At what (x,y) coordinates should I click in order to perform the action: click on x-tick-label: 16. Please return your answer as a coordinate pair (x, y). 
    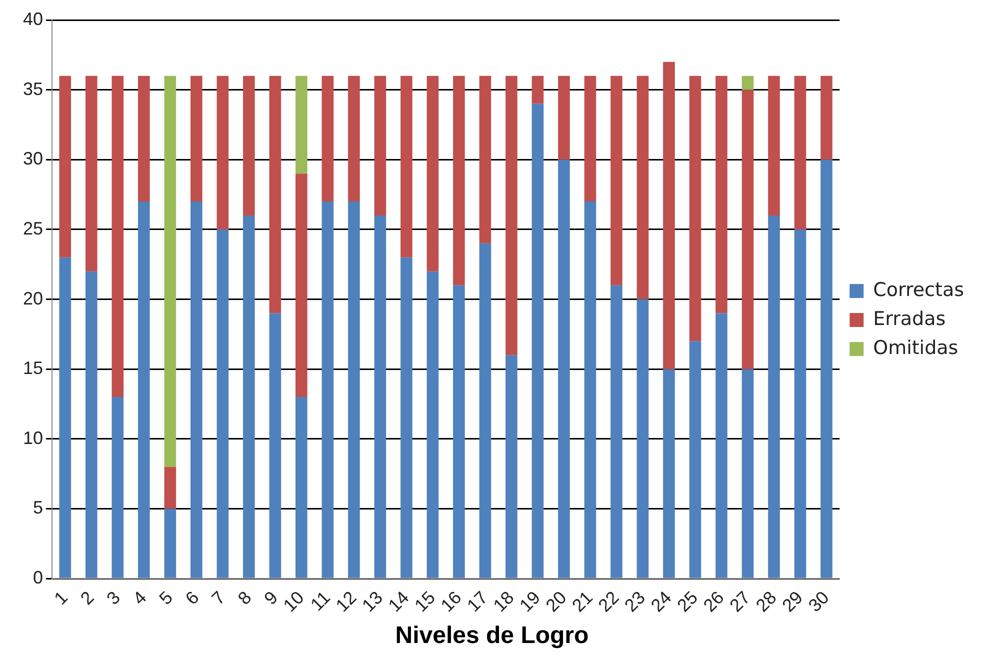
    Looking at the image, I should click on (451, 601).